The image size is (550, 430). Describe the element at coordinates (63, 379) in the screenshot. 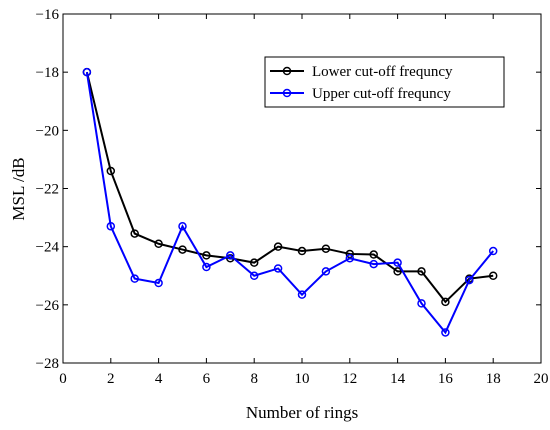

I see `x-tick-label: 0` at that location.